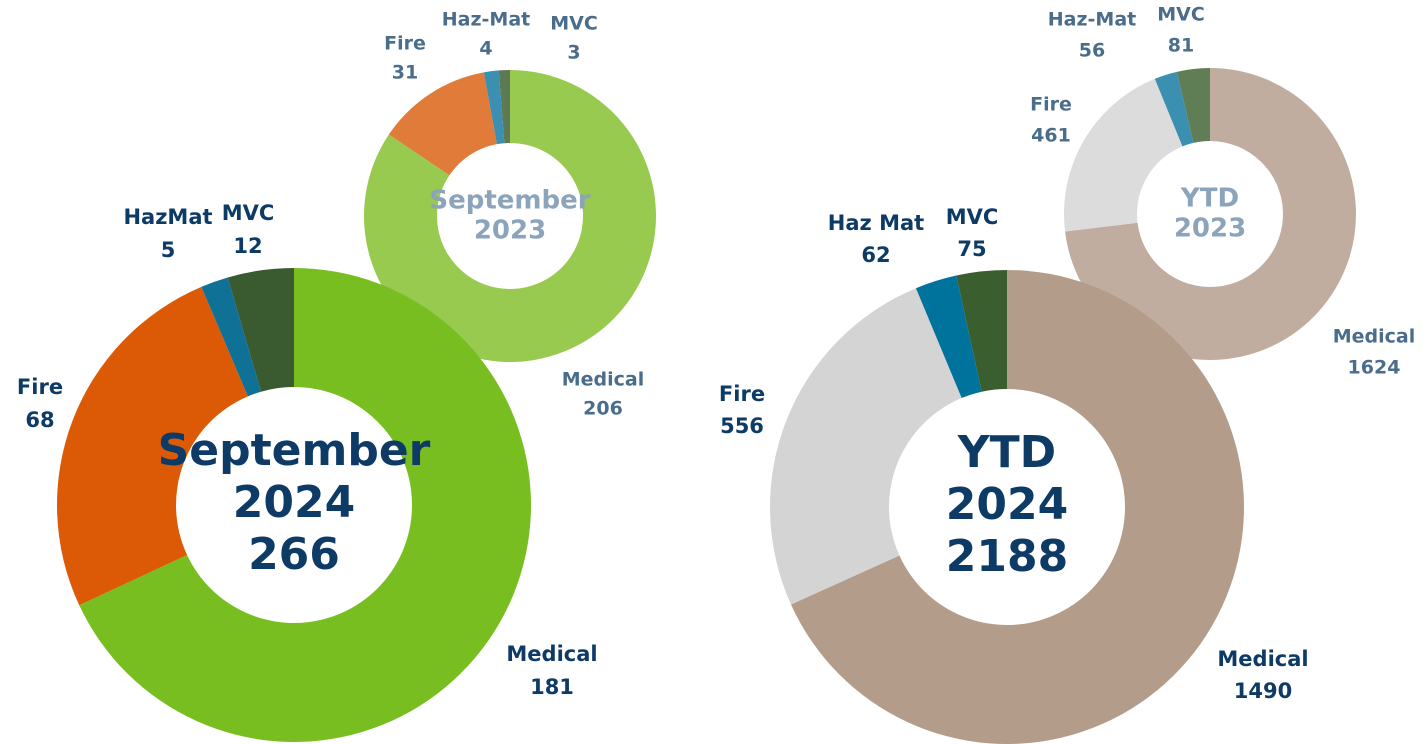 This screenshot has width=1427, height=744. I want to click on slice-value: 81, so click(1181, 46).